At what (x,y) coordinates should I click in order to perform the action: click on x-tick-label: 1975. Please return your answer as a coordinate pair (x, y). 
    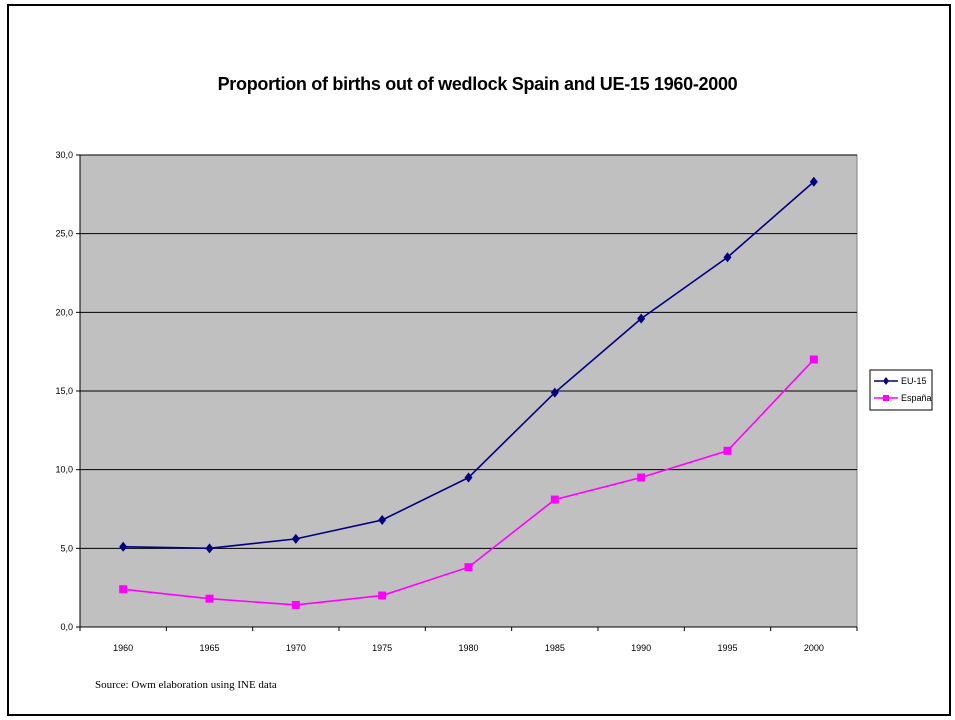
    Looking at the image, I should click on (382, 648).